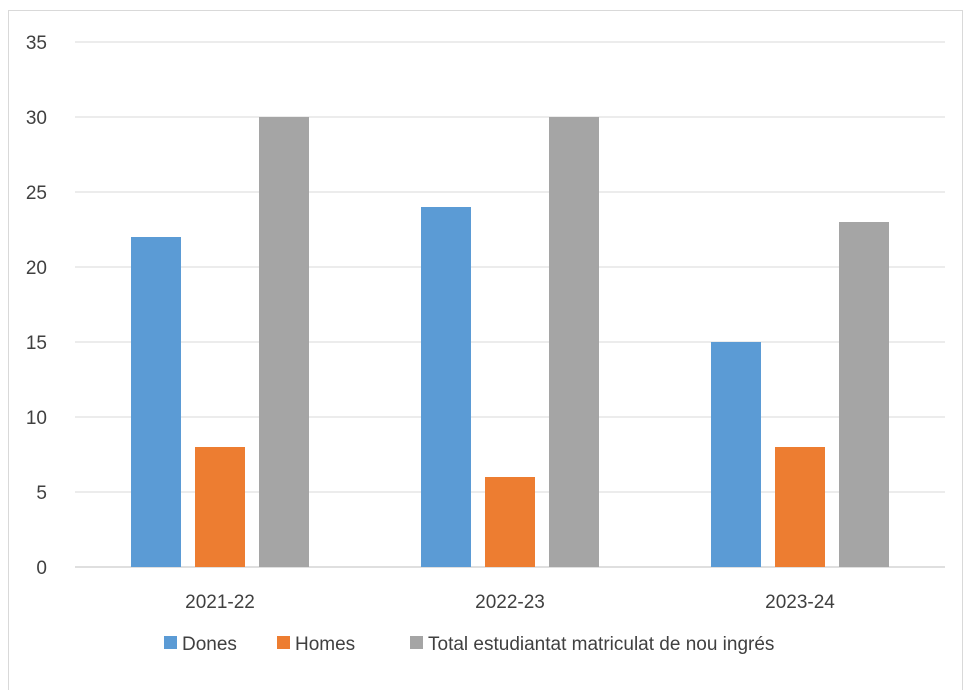  Describe the element at coordinates (41, 493) in the screenshot. I see `y-tick-label: 5` at that location.